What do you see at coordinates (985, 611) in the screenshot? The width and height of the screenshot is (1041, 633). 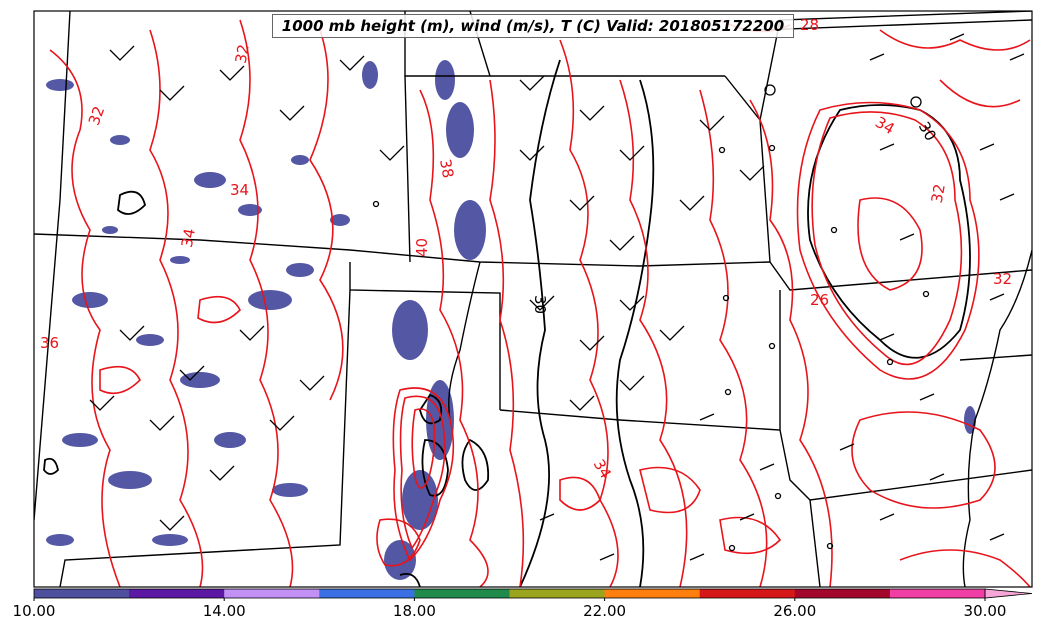 I see `colorbar-tick-label: 30.00` at bounding box center [985, 611].